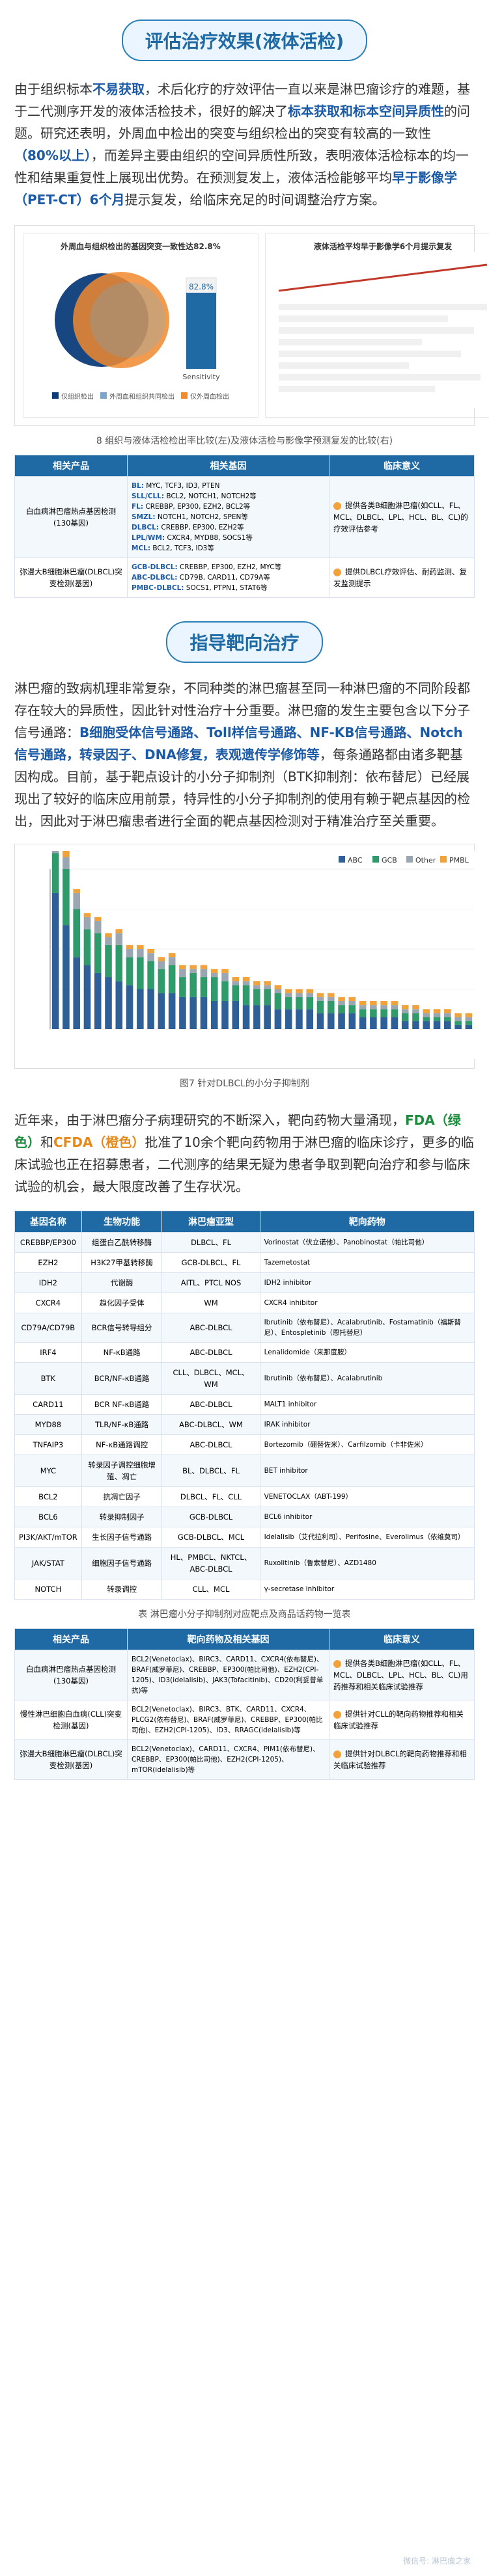 The image size is (489, 2576). I want to click on right-figure: 液体活检平均早于影像学6个月提示复发, so click(377, 326).